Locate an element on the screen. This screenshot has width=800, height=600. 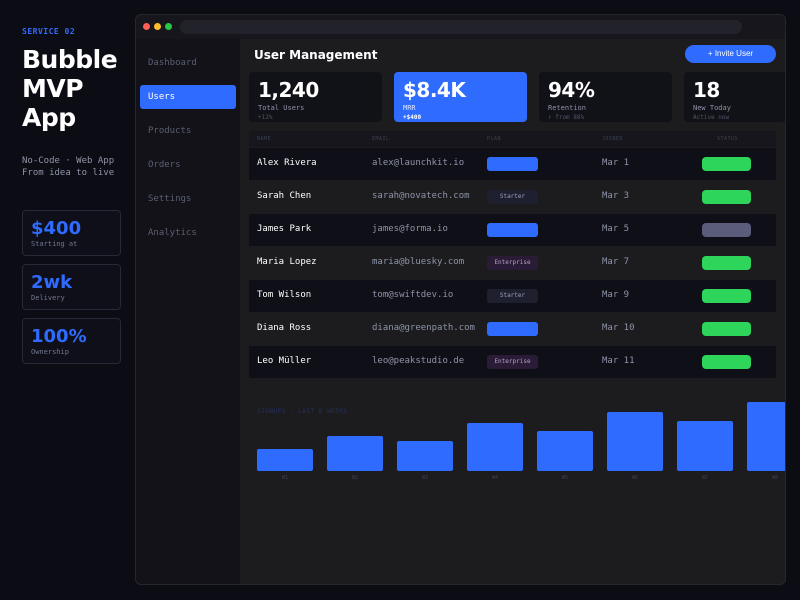
chart-bar-w4 is located at coordinates (495, 446).